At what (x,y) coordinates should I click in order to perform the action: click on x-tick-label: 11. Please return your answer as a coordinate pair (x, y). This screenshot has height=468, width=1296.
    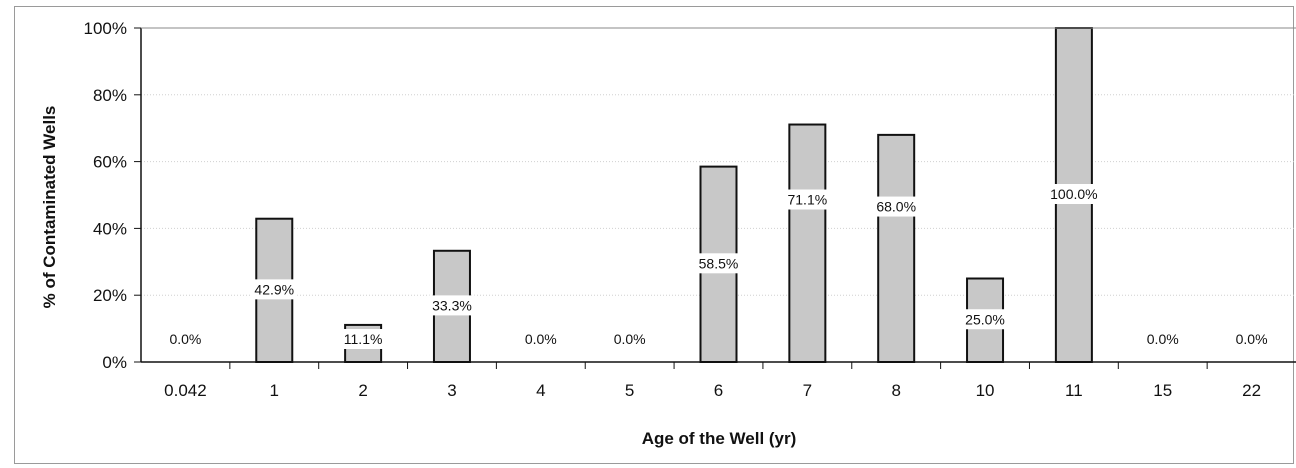
    Looking at the image, I should click on (1074, 390).